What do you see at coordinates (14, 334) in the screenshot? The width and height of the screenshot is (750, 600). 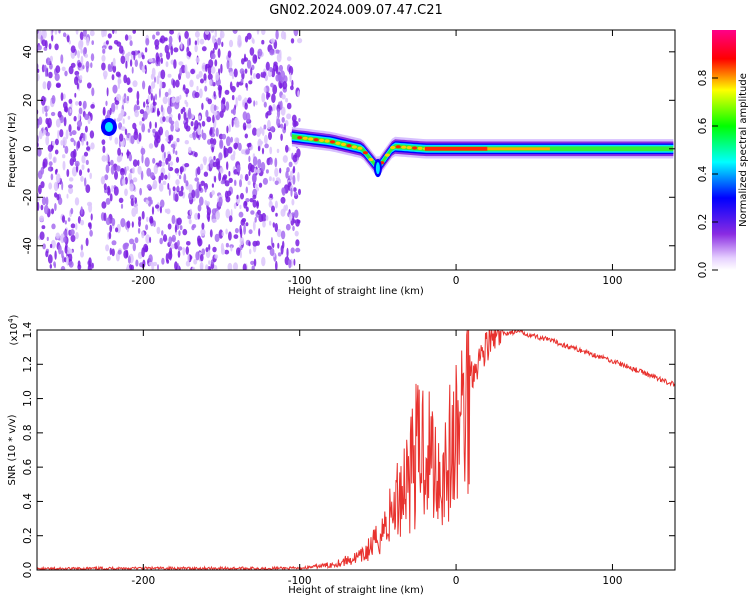 I see `snr-multiplier-base: (x10` at bounding box center [14, 334].